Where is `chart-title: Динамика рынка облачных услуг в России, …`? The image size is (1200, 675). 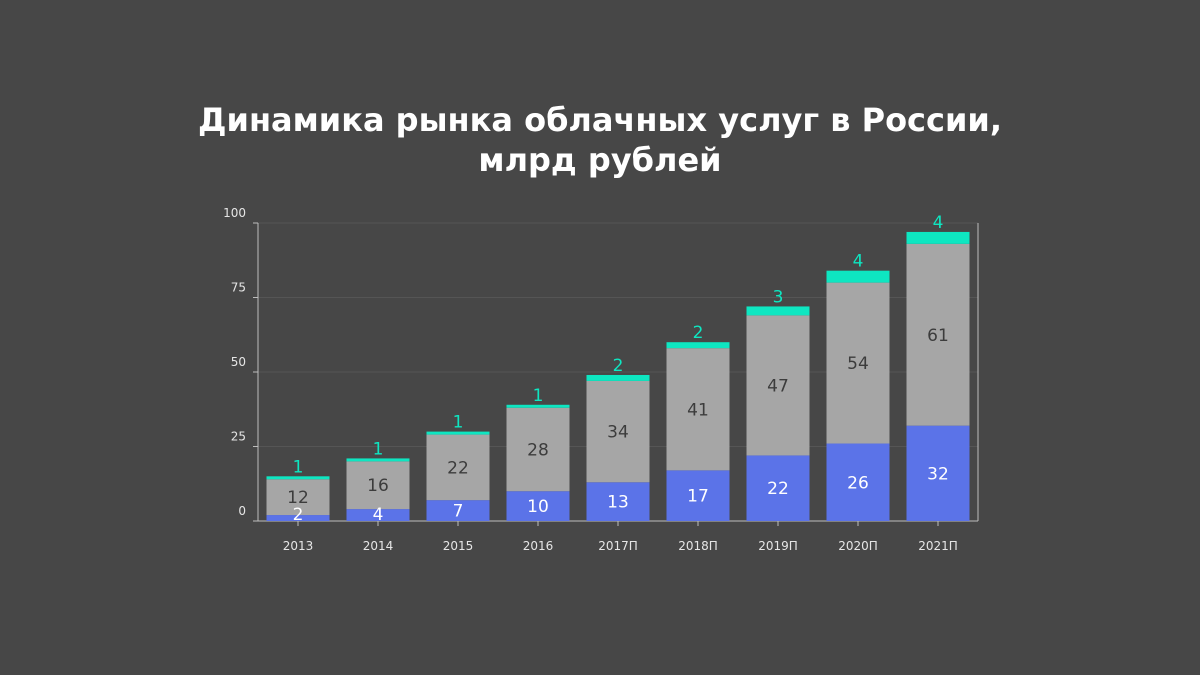 chart-title: Динамика рынка облачных услуг в России, … is located at coordinates (600, 140).